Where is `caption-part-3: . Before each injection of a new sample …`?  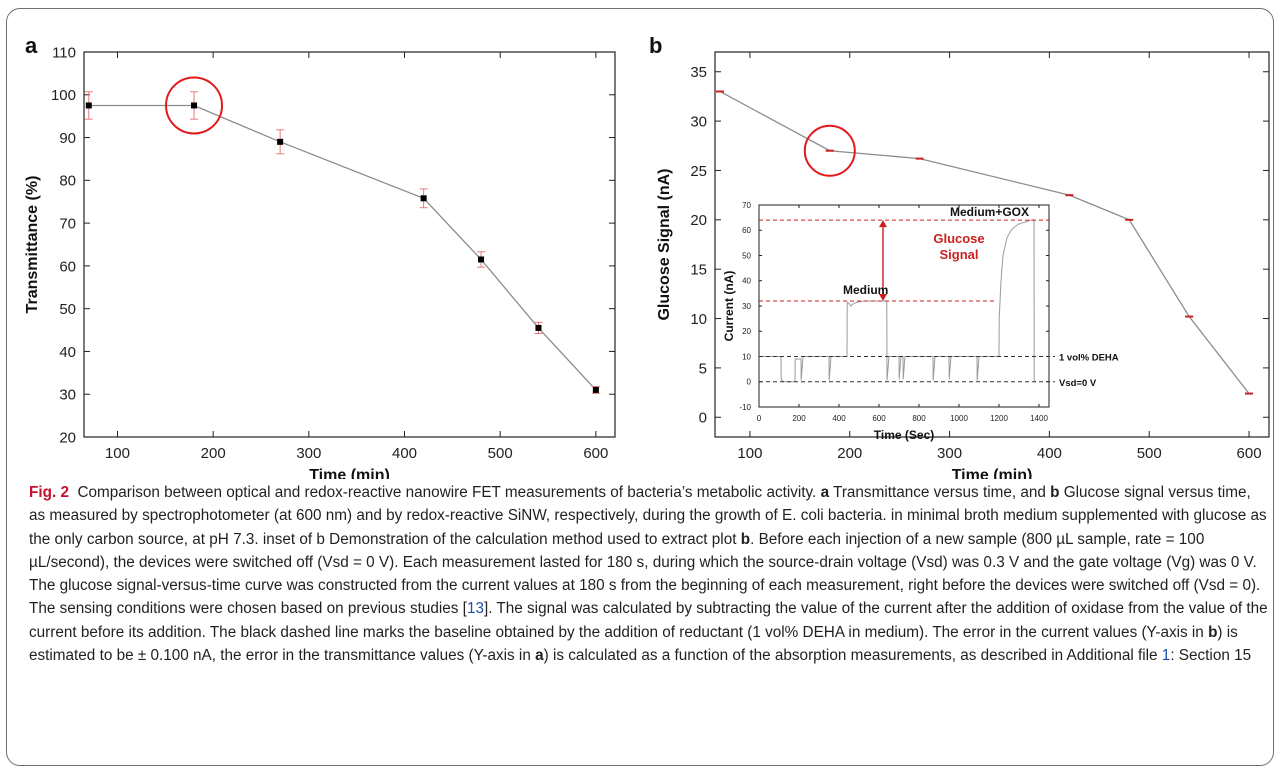 caption-part-3: . Before each injection of a new sample … is located at coordinates (645, 574).